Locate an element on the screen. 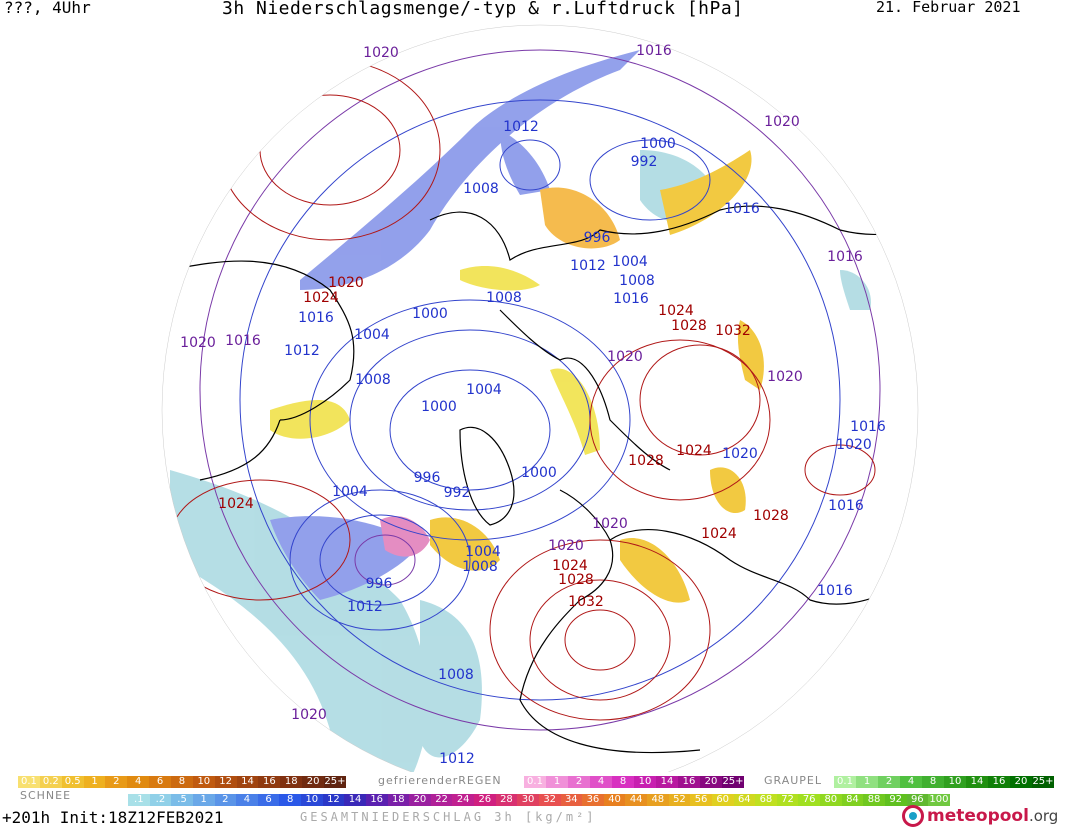  meteopool-logo: meteopool .org is located at coordinates (980, 816).